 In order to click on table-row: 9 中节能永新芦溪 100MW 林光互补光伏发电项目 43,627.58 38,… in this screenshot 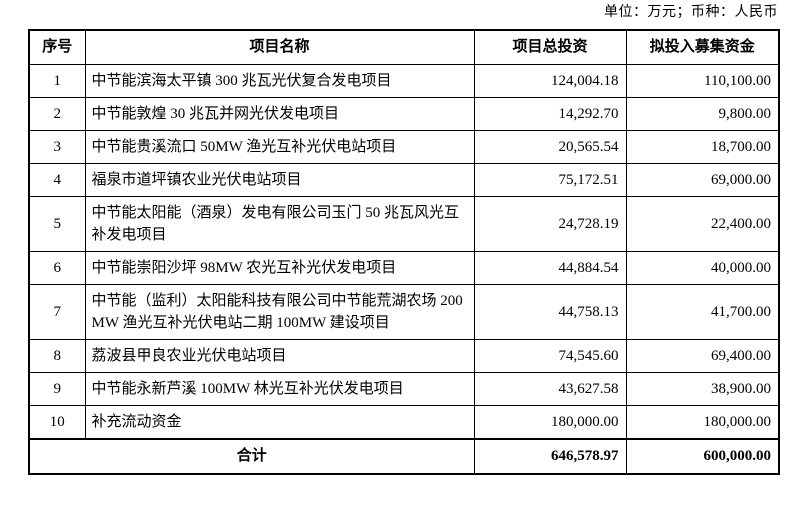, I will do `click(404, 388)`.